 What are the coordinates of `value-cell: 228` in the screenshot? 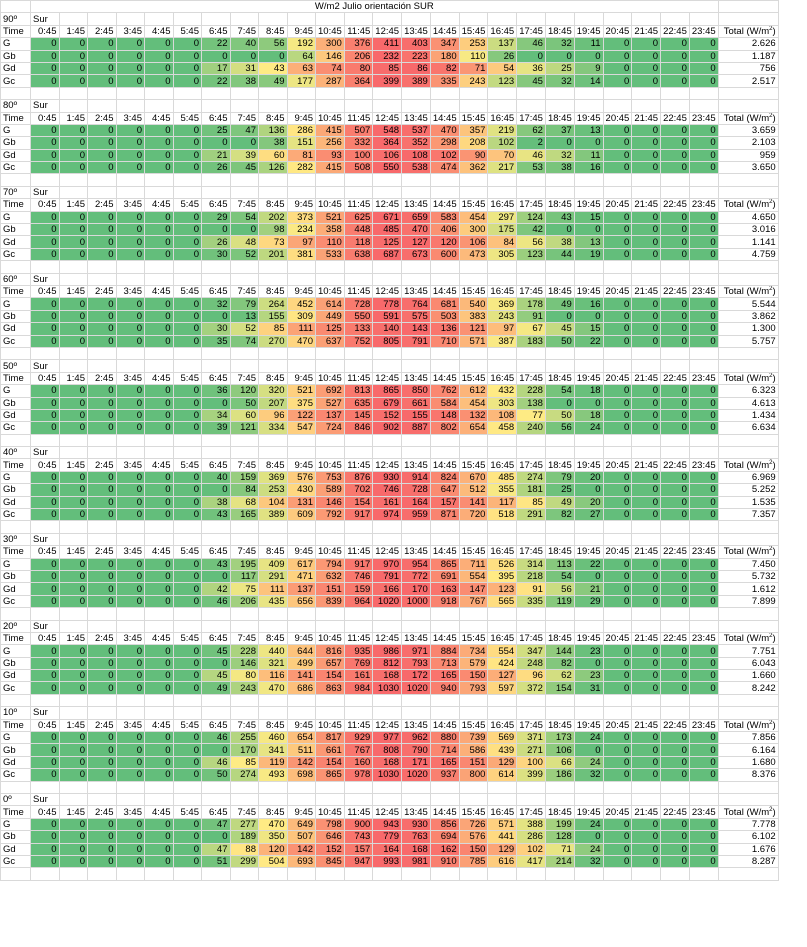 It's located at (531, 391).